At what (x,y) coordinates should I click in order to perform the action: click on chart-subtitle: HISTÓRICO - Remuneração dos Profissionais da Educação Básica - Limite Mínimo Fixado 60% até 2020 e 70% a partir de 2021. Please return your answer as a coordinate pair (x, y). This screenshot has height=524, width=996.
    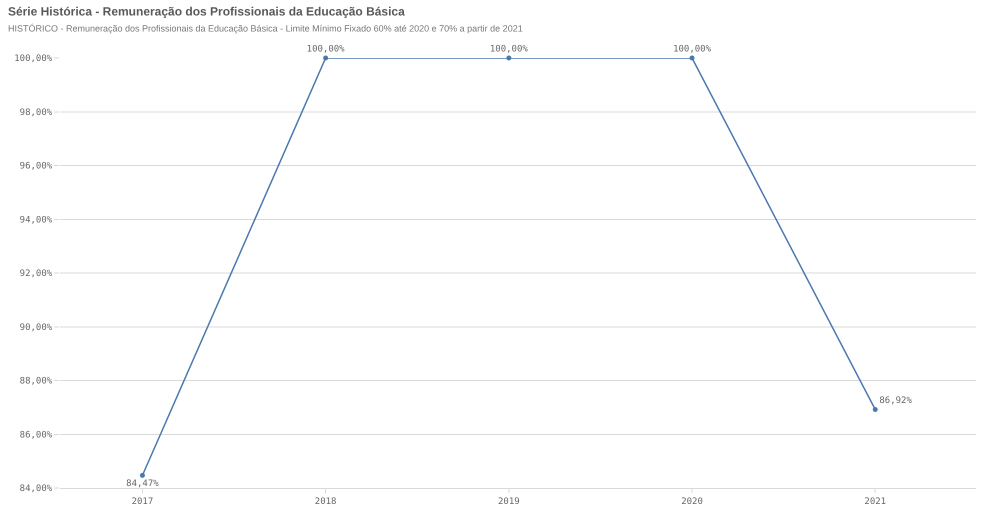
    Looking at the image, I should click on (265, 28).